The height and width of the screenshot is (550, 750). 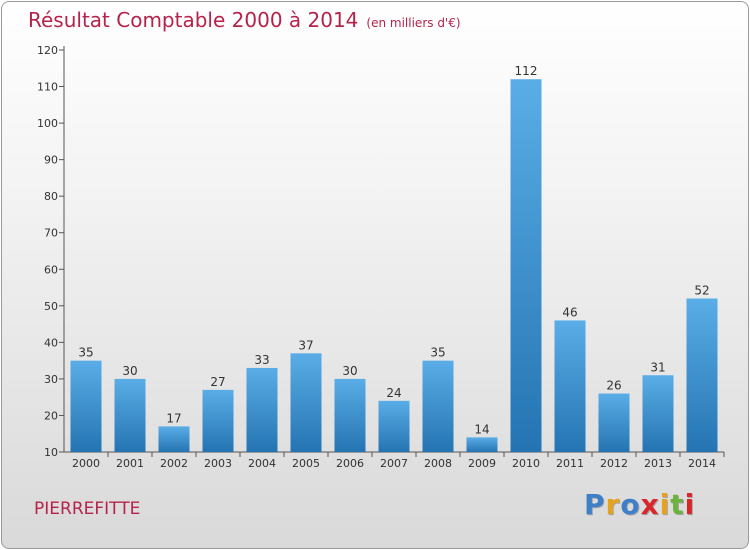 I want to click on data-label: 26, so click(x=613, y=386).